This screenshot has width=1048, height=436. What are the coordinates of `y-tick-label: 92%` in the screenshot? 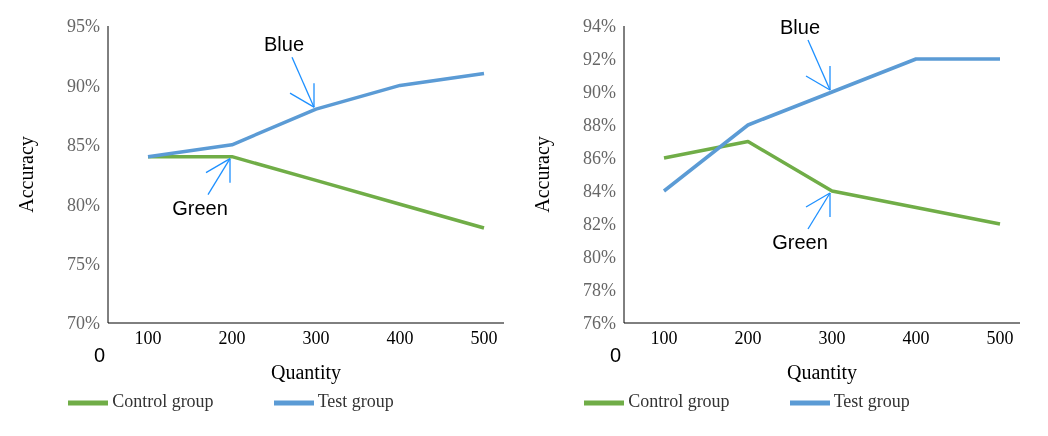 It's located at (599, 59).